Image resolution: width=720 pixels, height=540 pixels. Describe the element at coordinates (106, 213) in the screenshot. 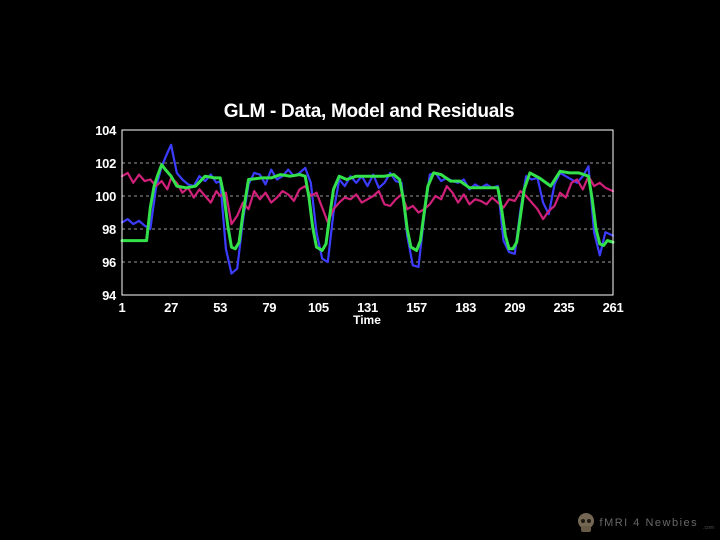

I see `y-axis-ticks: 94 96 98 100 102 104` at that location.